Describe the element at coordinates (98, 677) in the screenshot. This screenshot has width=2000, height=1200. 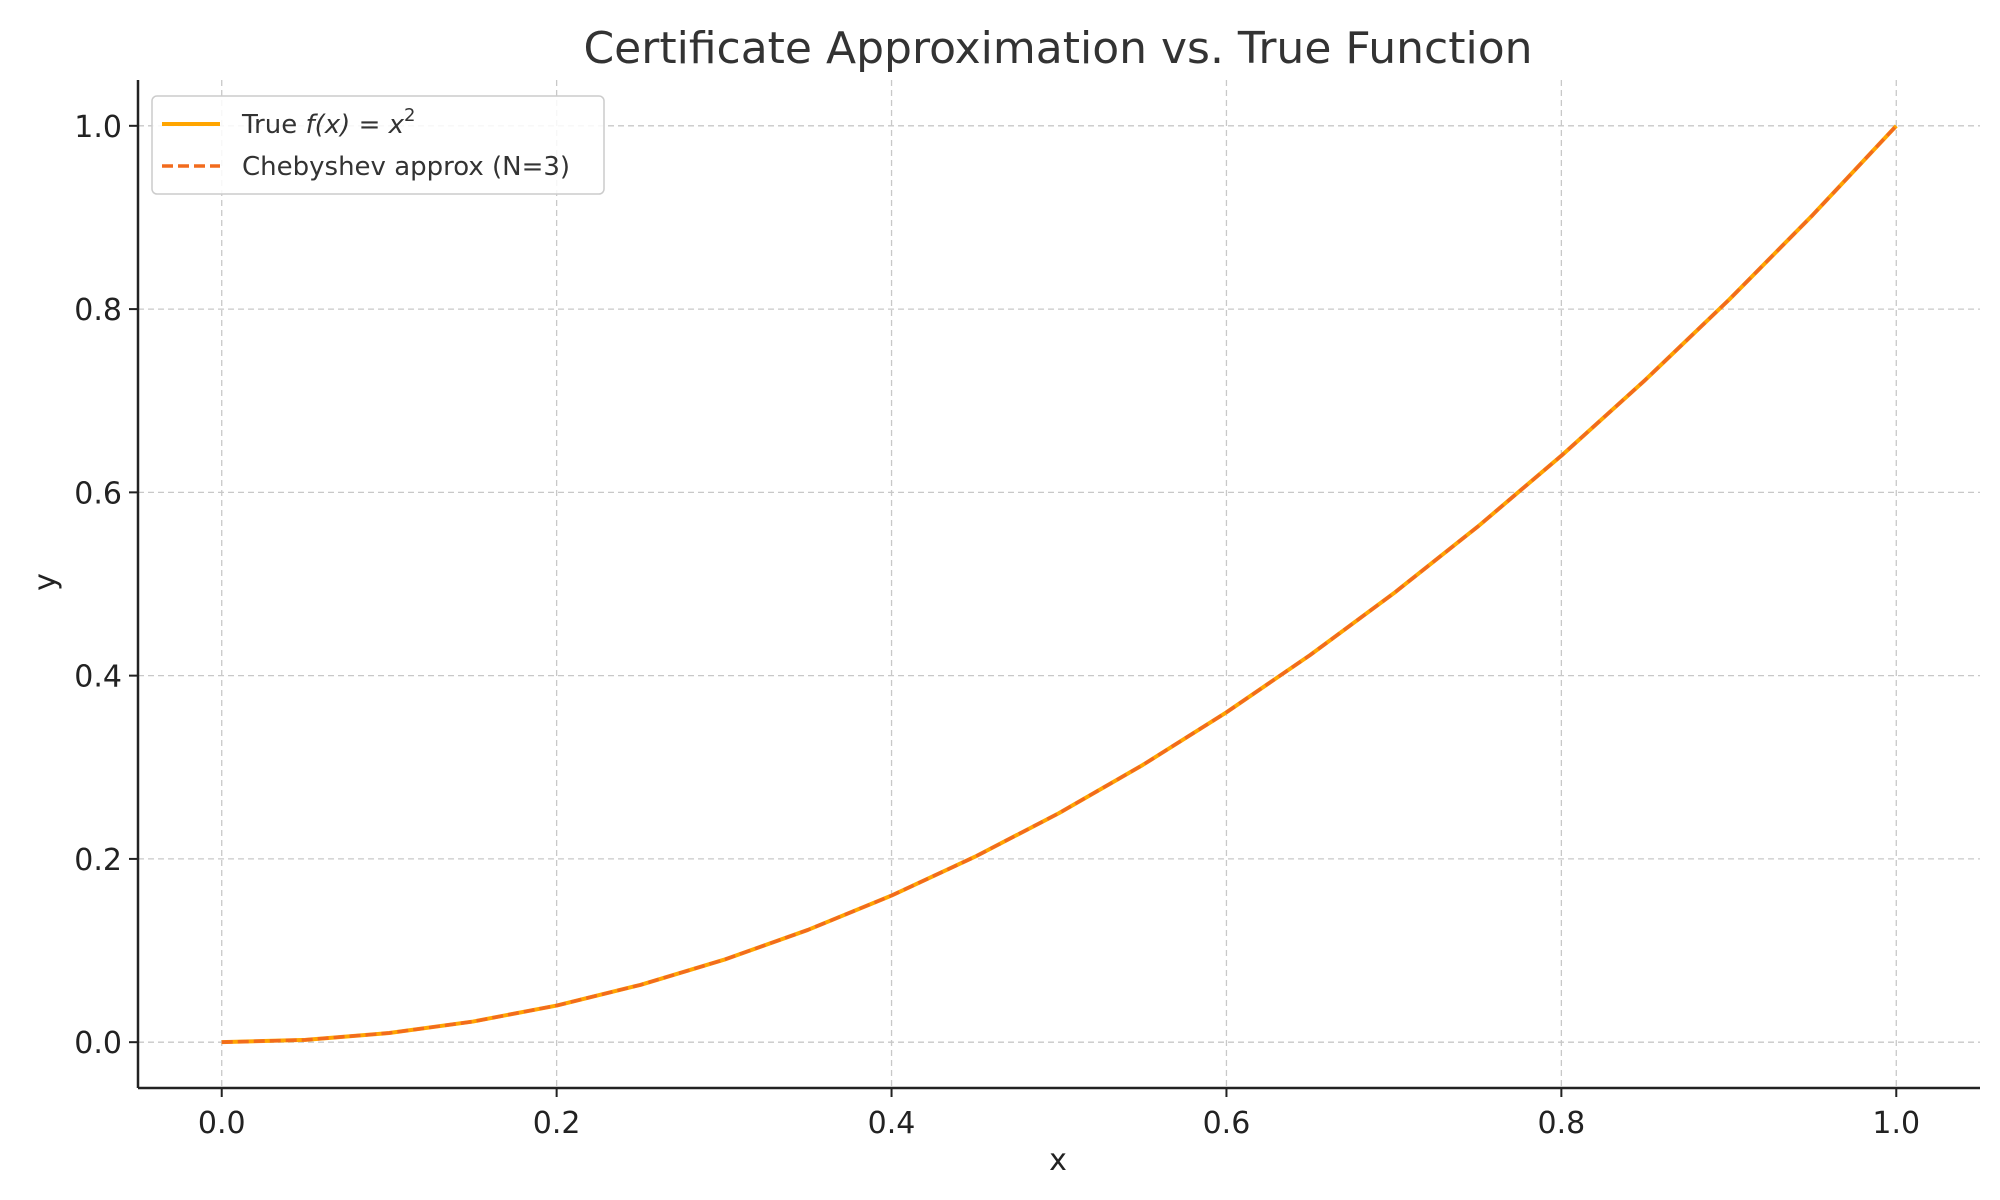
I see `y-tick-label: 0.4` at that location.